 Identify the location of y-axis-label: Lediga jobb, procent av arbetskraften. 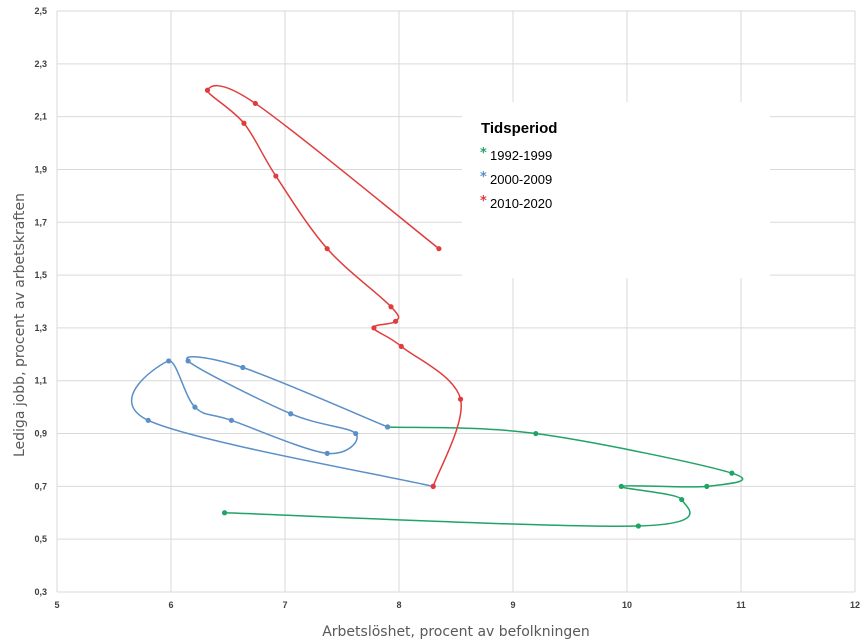
(20, 325).